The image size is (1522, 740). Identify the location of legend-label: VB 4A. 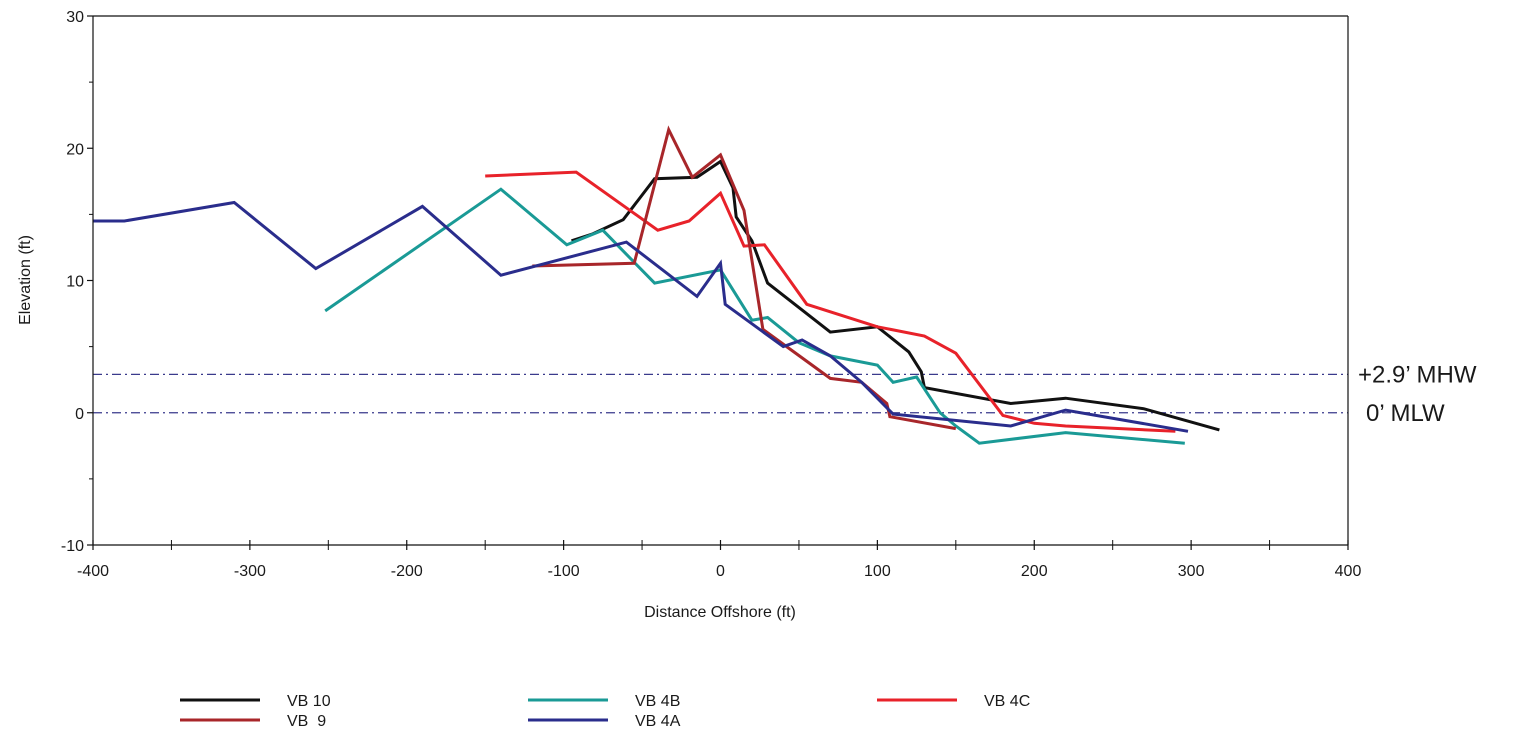
(658, 721).